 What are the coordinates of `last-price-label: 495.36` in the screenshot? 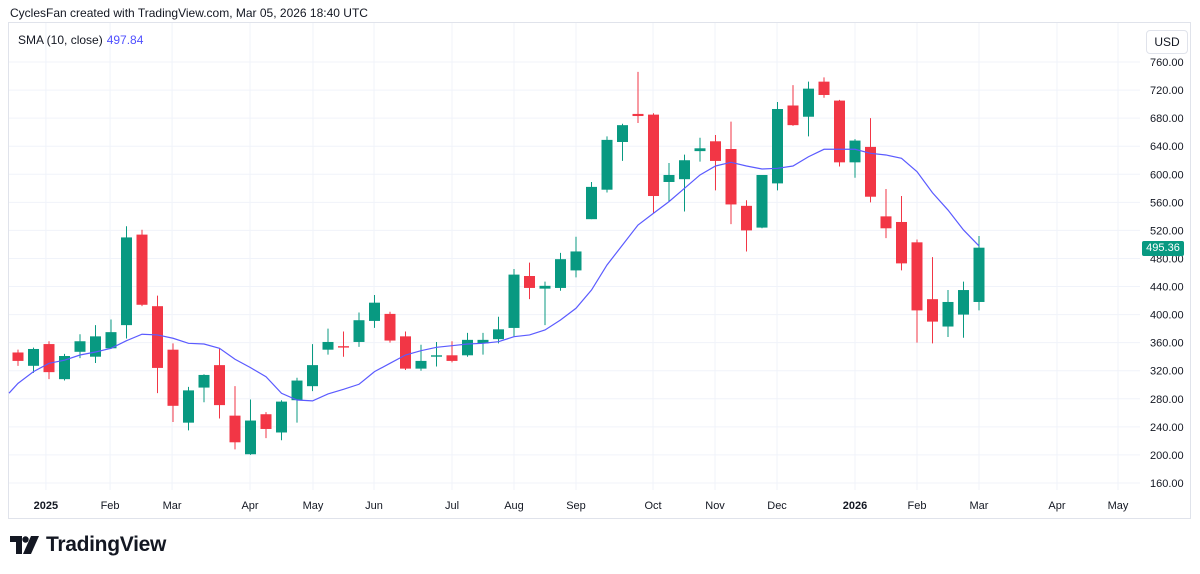 It's located at (1163, 248).